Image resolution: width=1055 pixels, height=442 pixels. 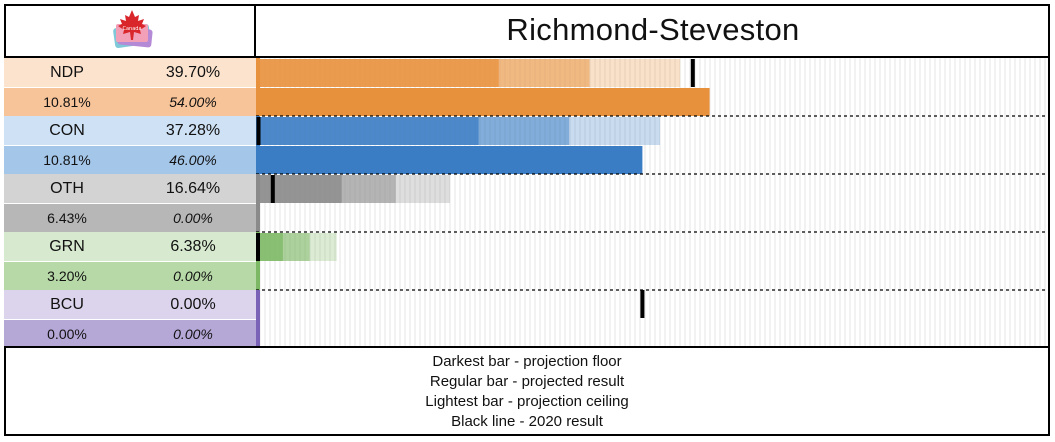 I want to click on party-name: BCU, so click(x=67, y=304).